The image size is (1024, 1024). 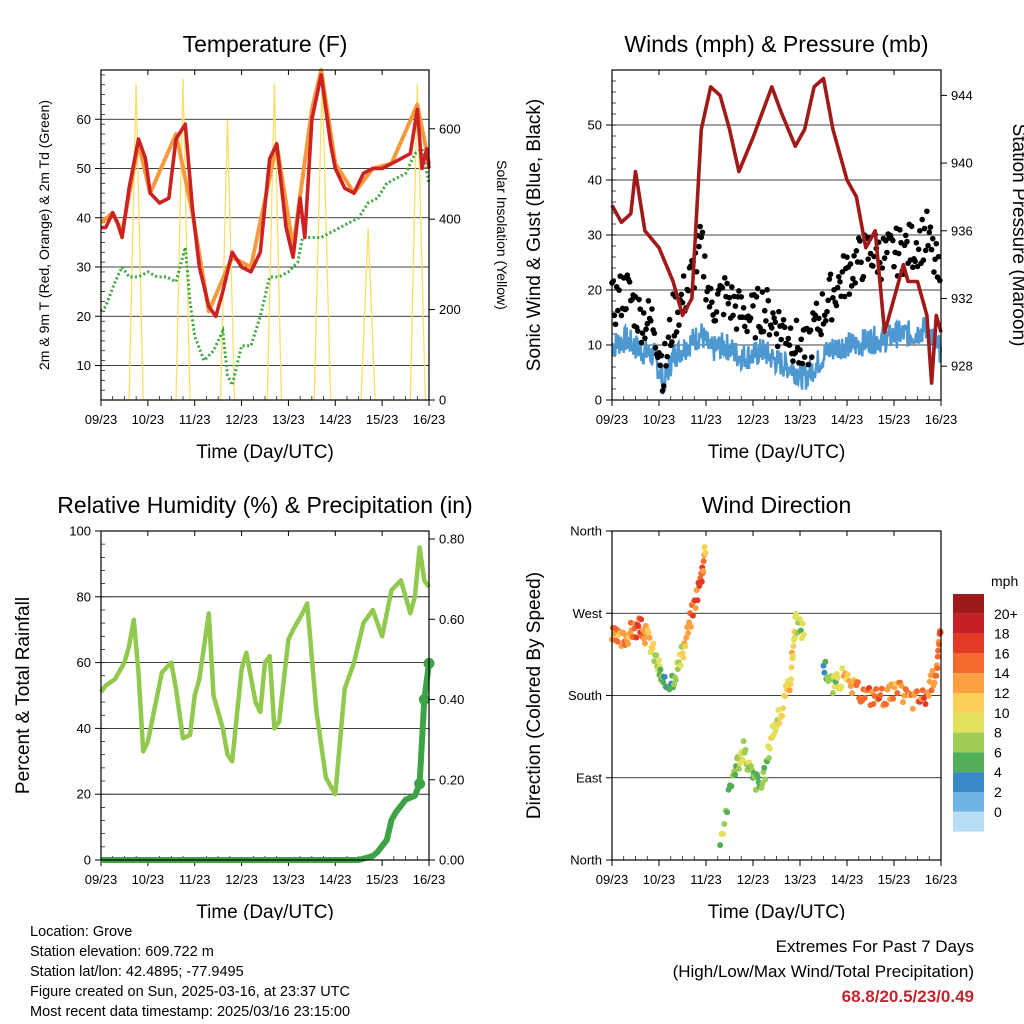 I want to click on colorbar-label: 12, so click(x=1002, y=693).